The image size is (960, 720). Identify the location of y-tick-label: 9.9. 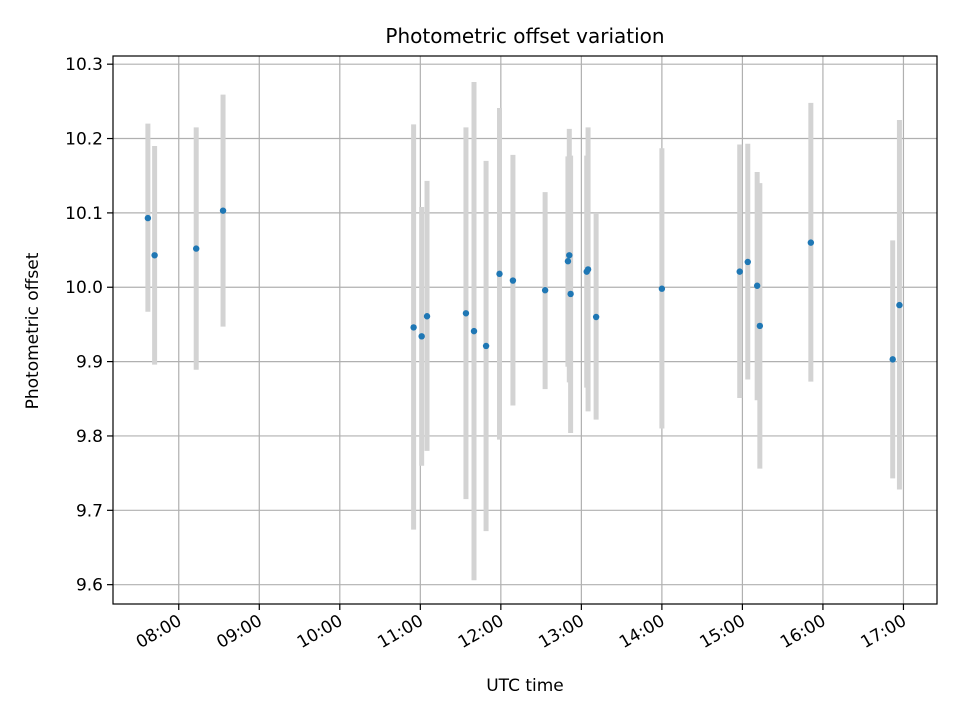
(89, 363).